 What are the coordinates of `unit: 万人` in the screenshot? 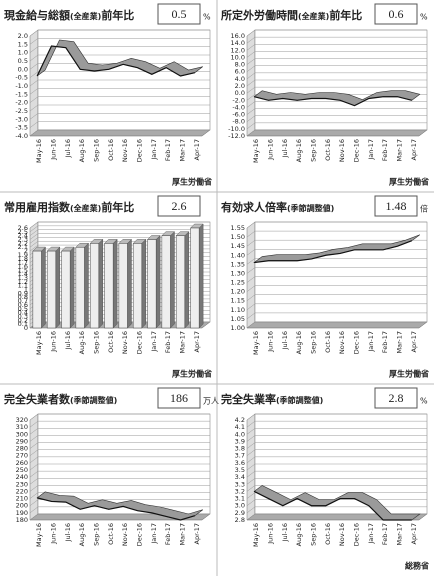 It's located at (211, 401).